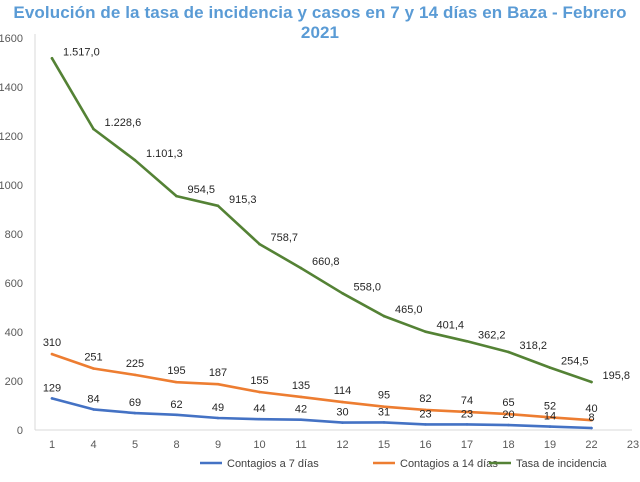 This screenshot has height=482, width=640. Describe the element at coordinates (492, 335) in the screenshot. I see `data-label-tasa-incidencia: 362,2` at that location.